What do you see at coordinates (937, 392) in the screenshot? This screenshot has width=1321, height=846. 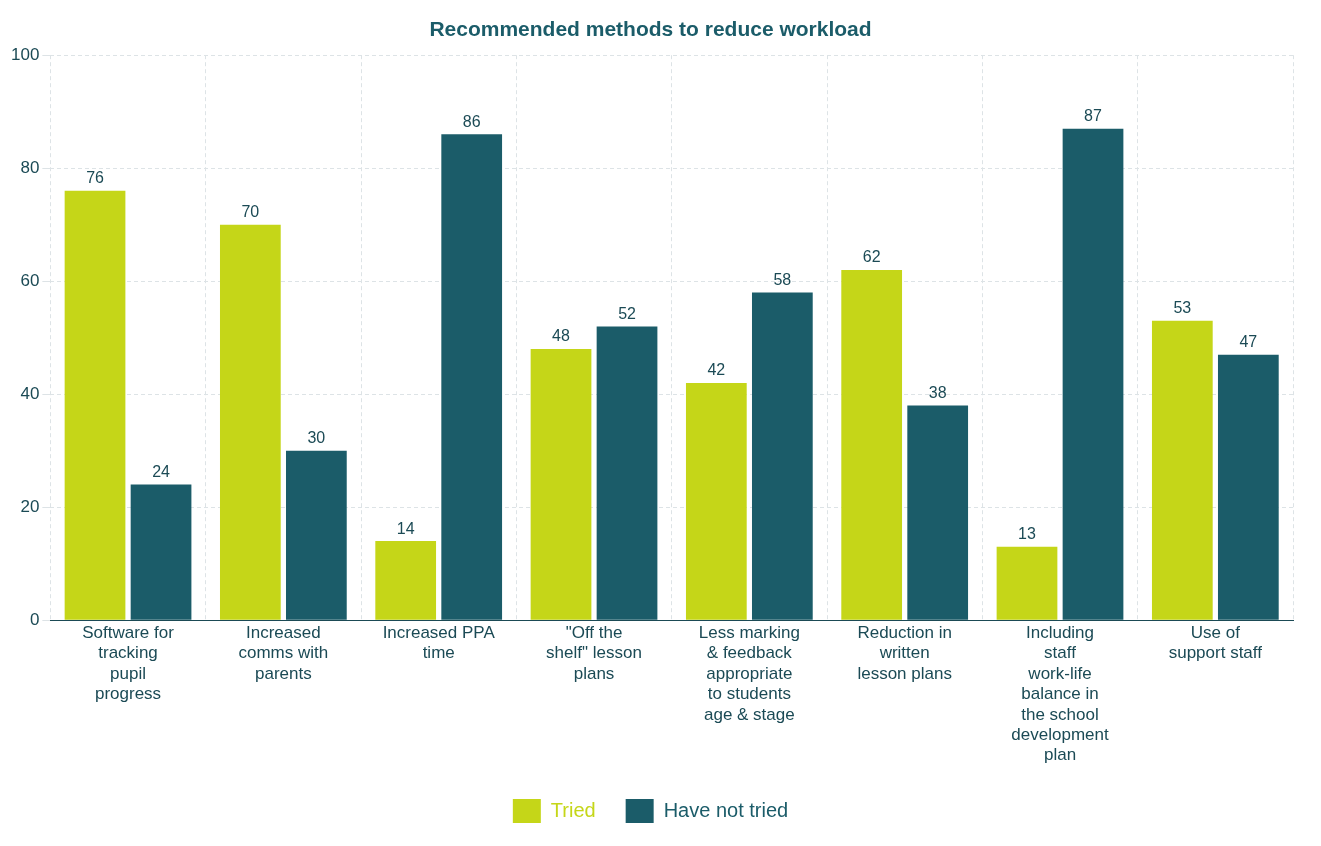 I see `data-label: 38` at bounding box center [937, 392].